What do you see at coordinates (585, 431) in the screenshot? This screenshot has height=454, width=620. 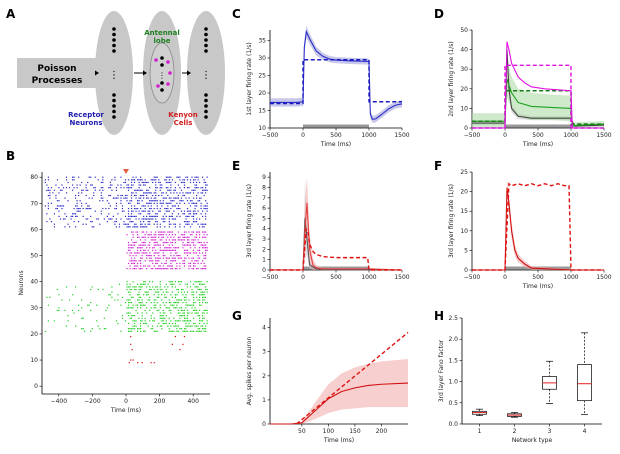 I see `h-x-tick-label: 4` at bounding box center [585, 431].